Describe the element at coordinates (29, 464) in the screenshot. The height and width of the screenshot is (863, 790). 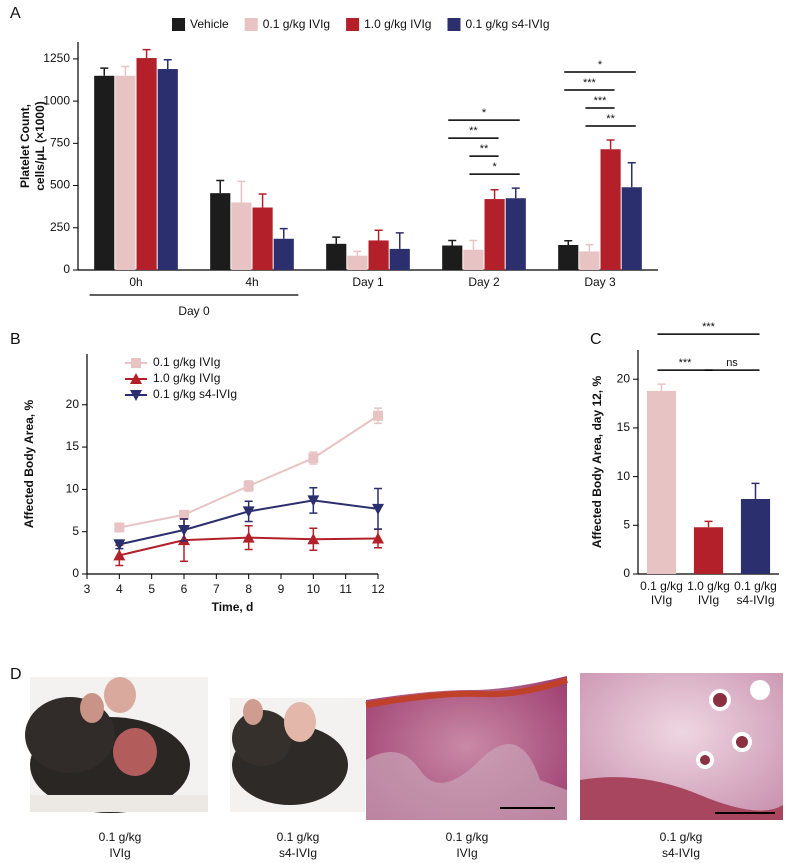
I see `y-axis-label: Affected Body Area, %` at that location.